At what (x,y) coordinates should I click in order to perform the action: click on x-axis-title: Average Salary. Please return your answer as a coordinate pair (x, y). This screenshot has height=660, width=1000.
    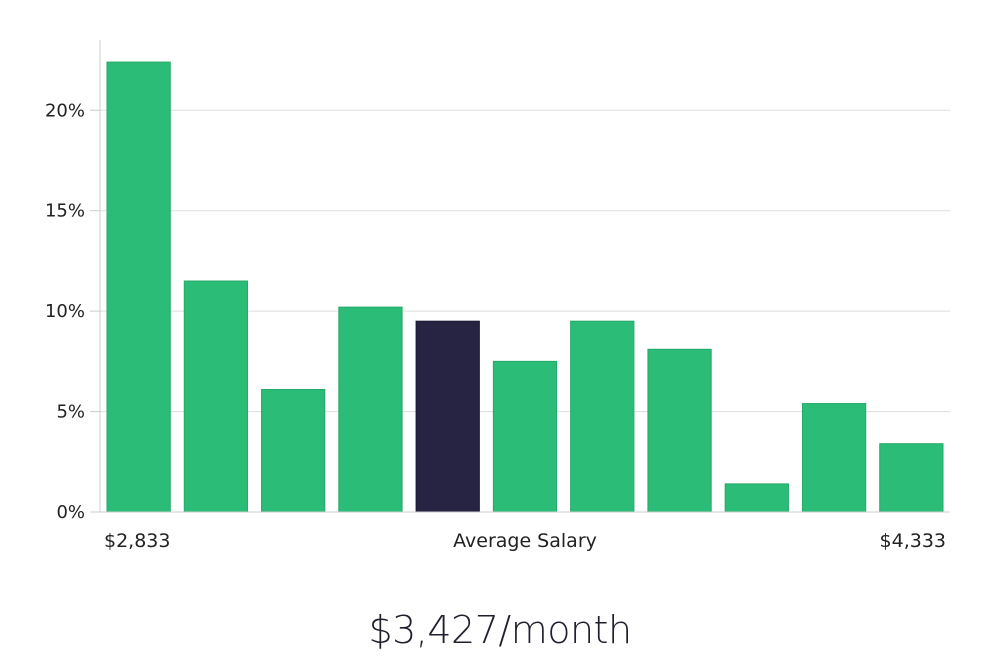
    Looking at the image, I should click on (525, 541).